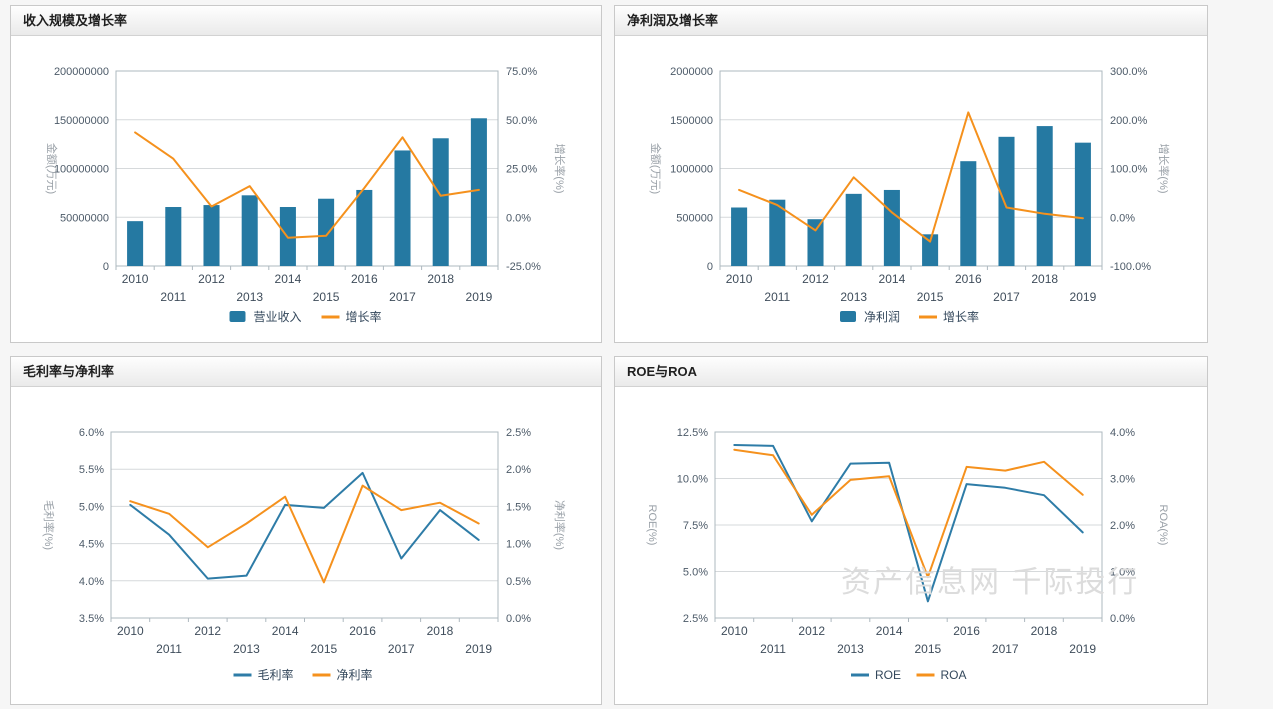 Image resolution: width=1273 pixels, height=709 pixels. I want to click on left-axis-tick: 1500000, so click(691, 121).